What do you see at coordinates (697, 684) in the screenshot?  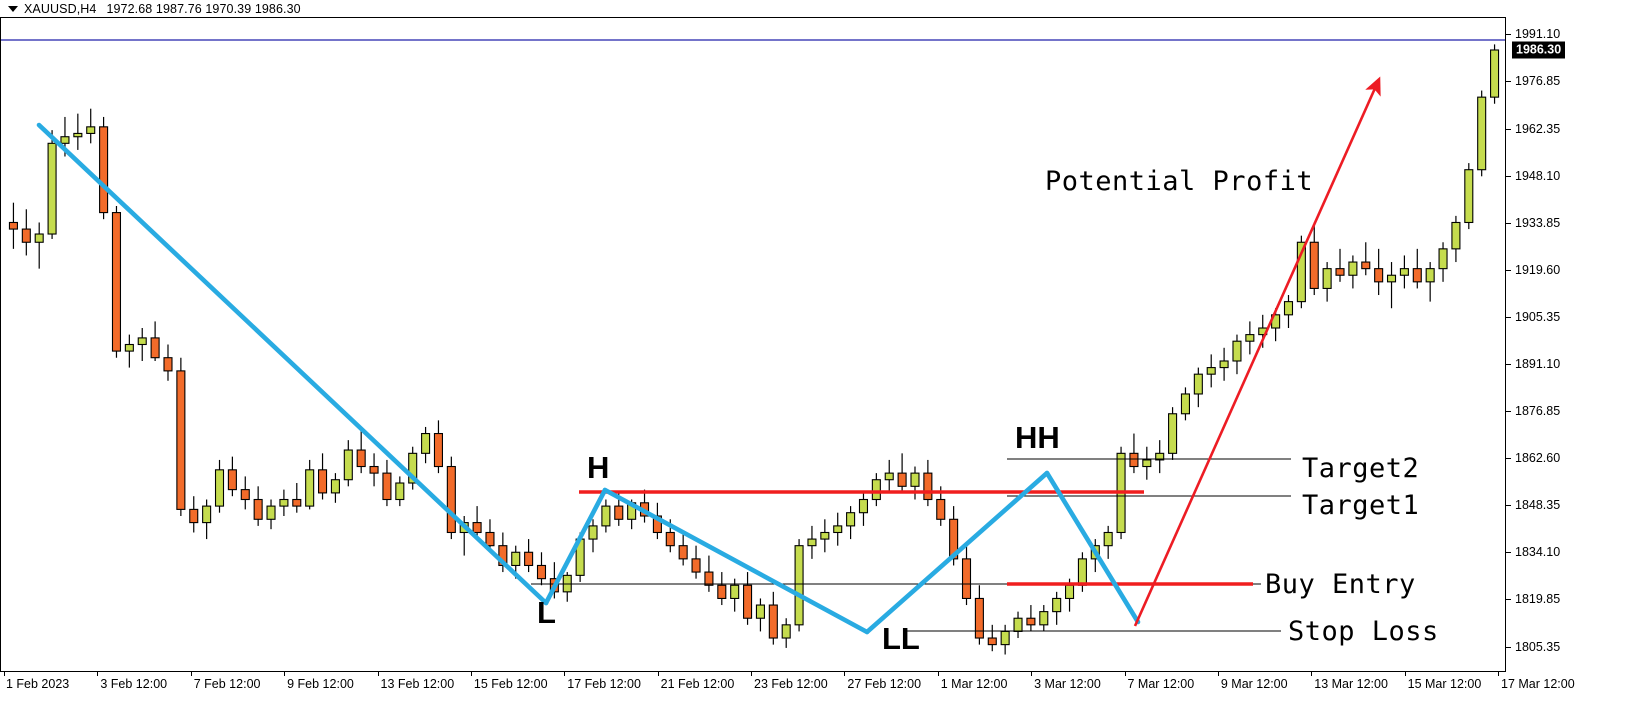 I see `time-axis-label: 21 Feb 12:00` at bounding box center [697, 684].